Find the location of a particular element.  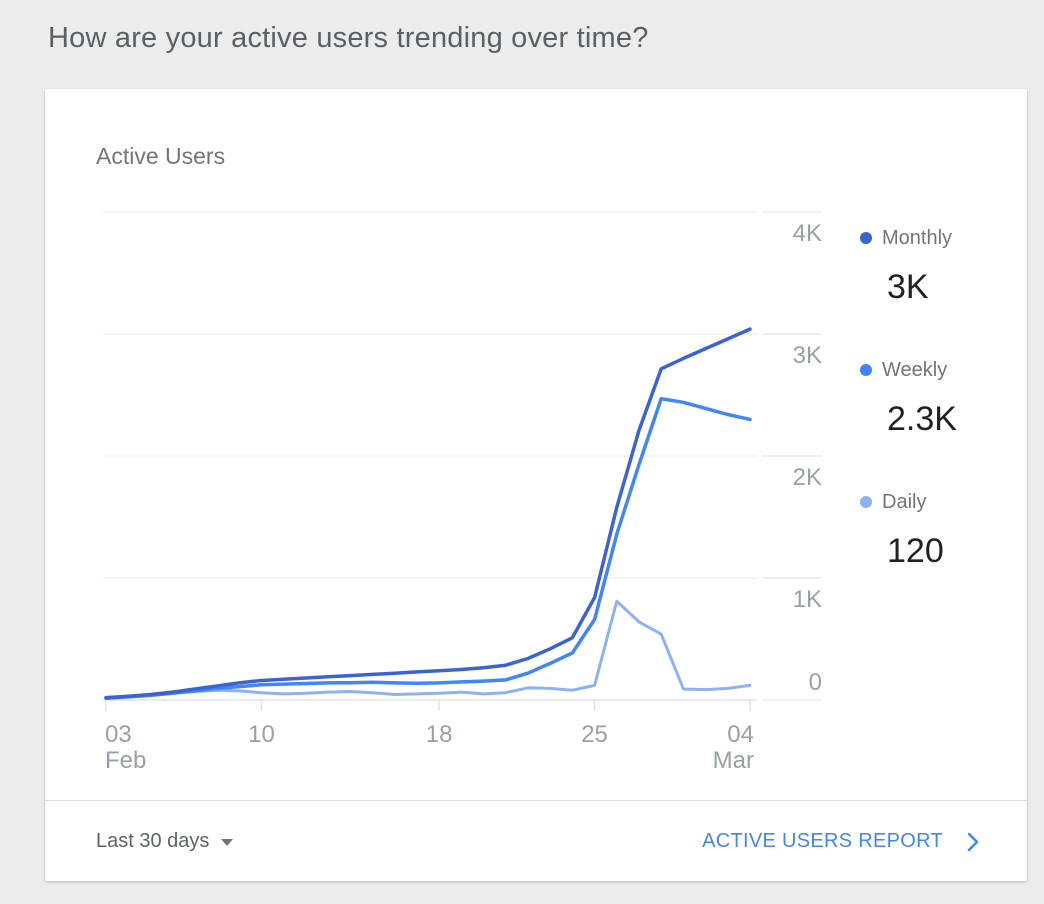

monthly-dot-icon is located at coordinates (866, 238).